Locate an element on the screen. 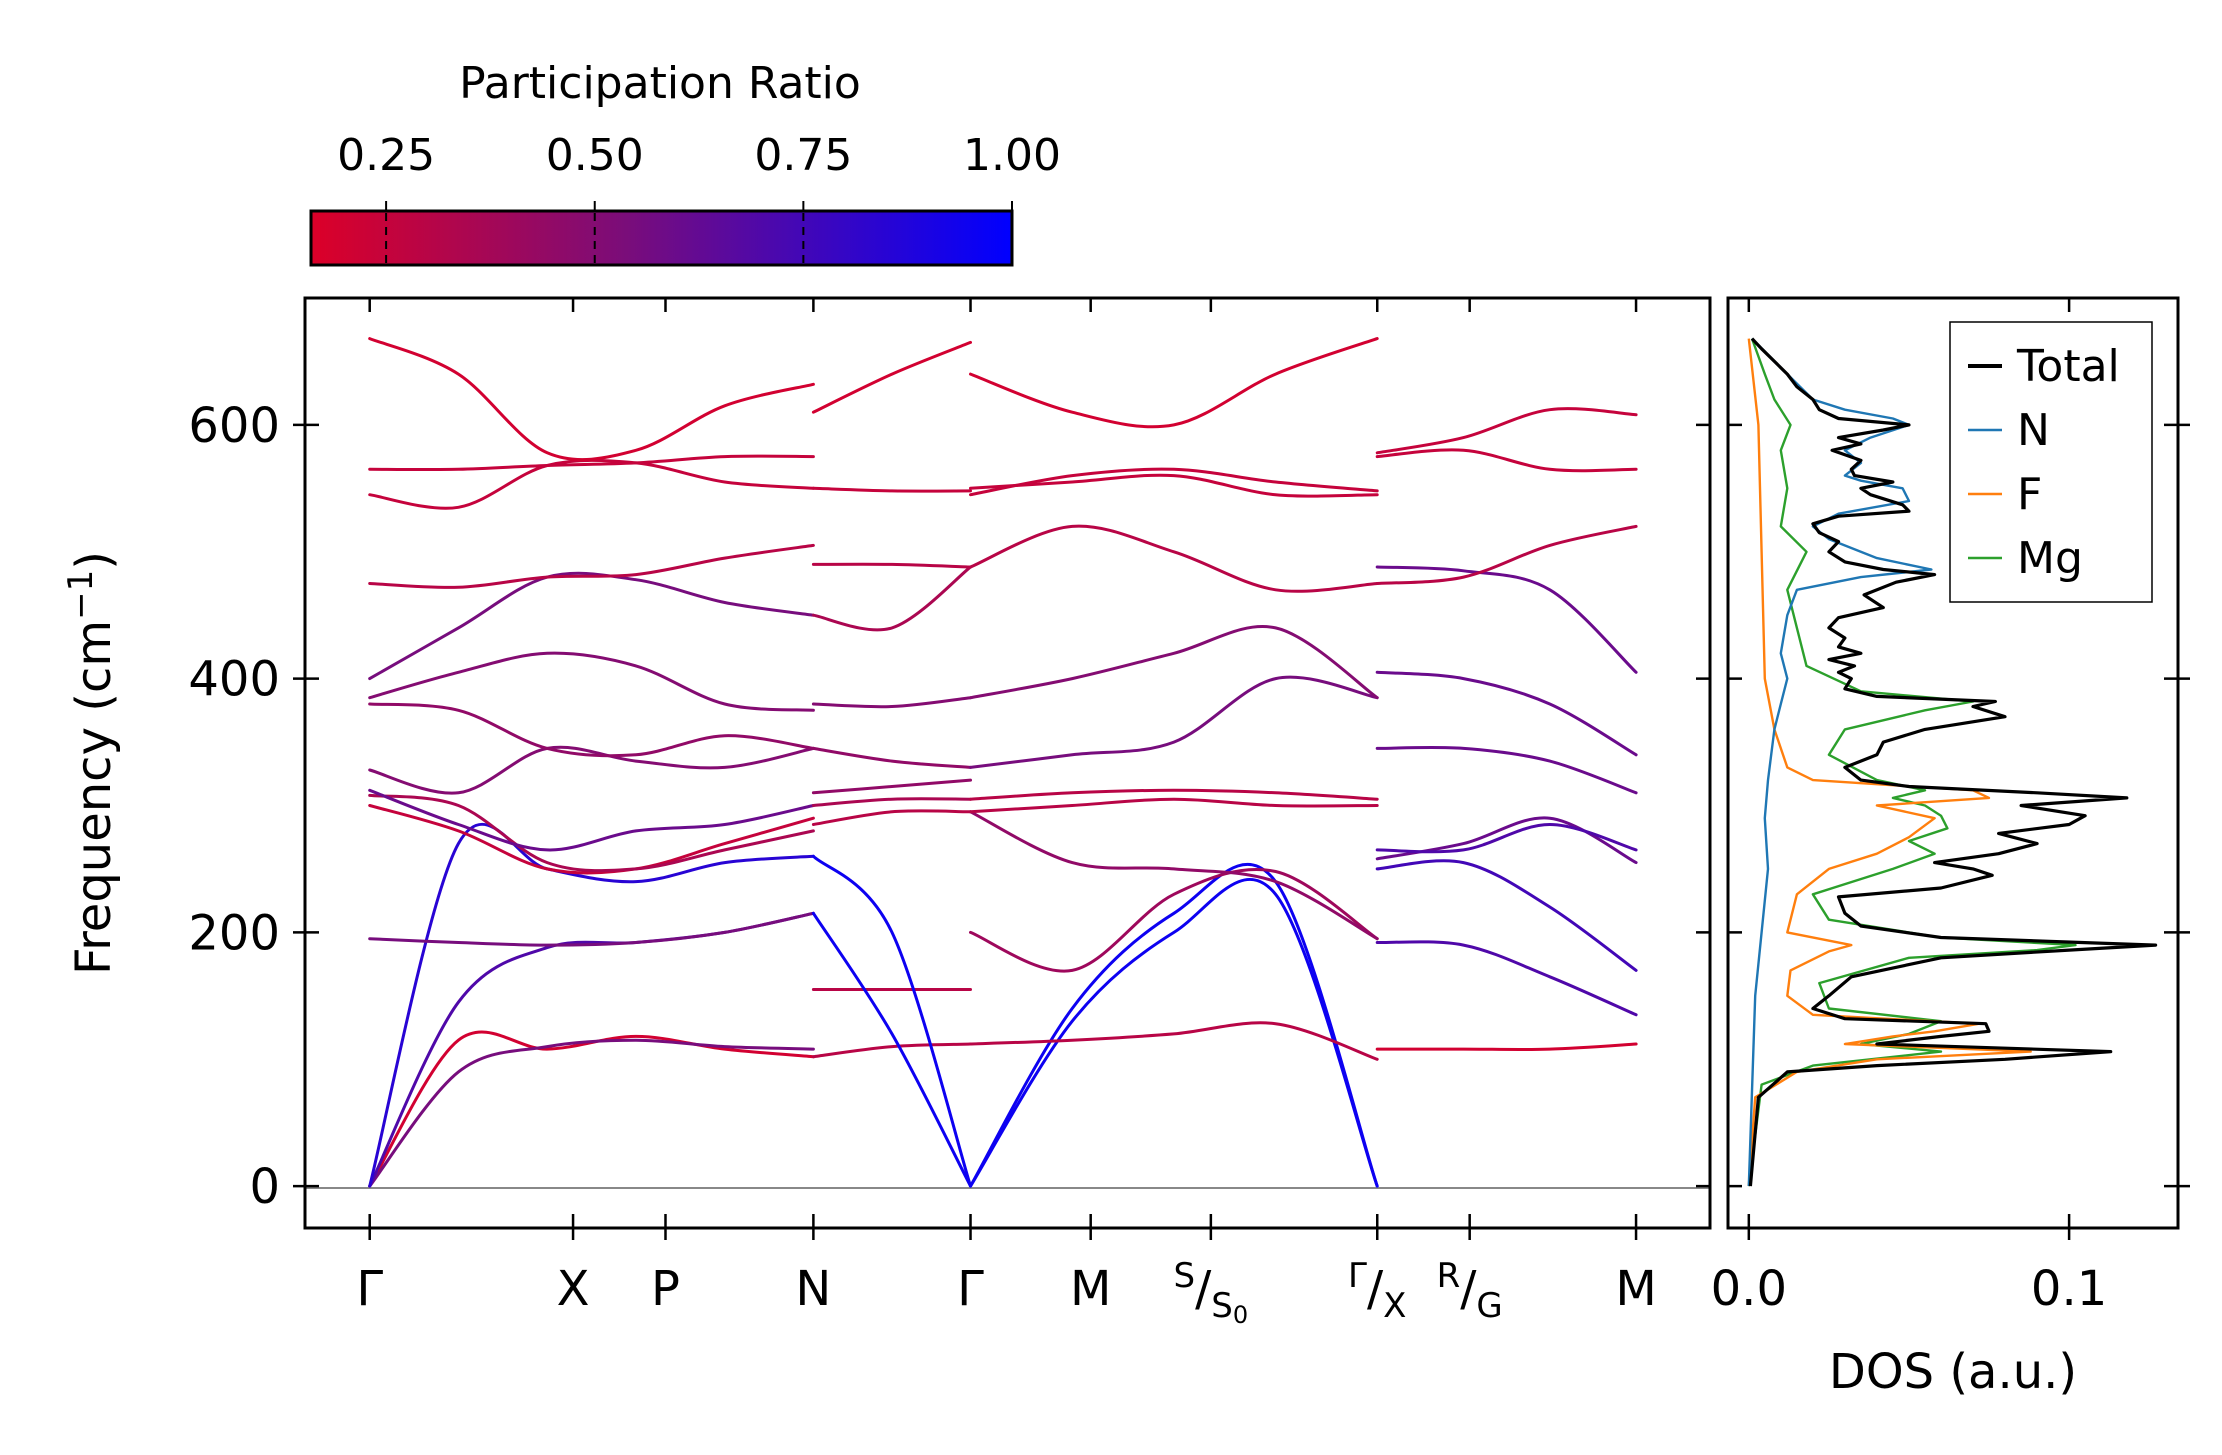  frequency-tick-label: 600 is located at coordinates (234, 426).